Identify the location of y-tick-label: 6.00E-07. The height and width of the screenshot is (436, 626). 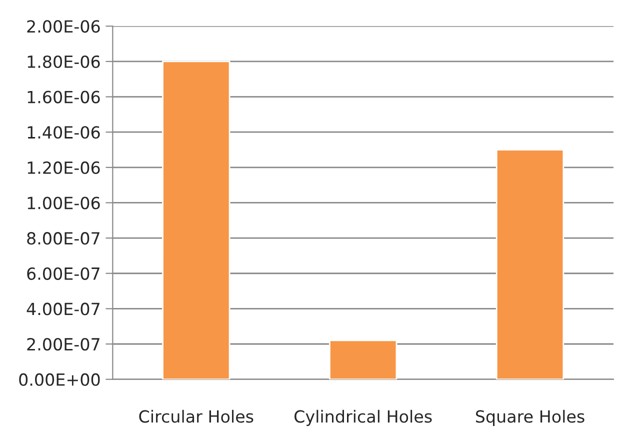
(63, 273).